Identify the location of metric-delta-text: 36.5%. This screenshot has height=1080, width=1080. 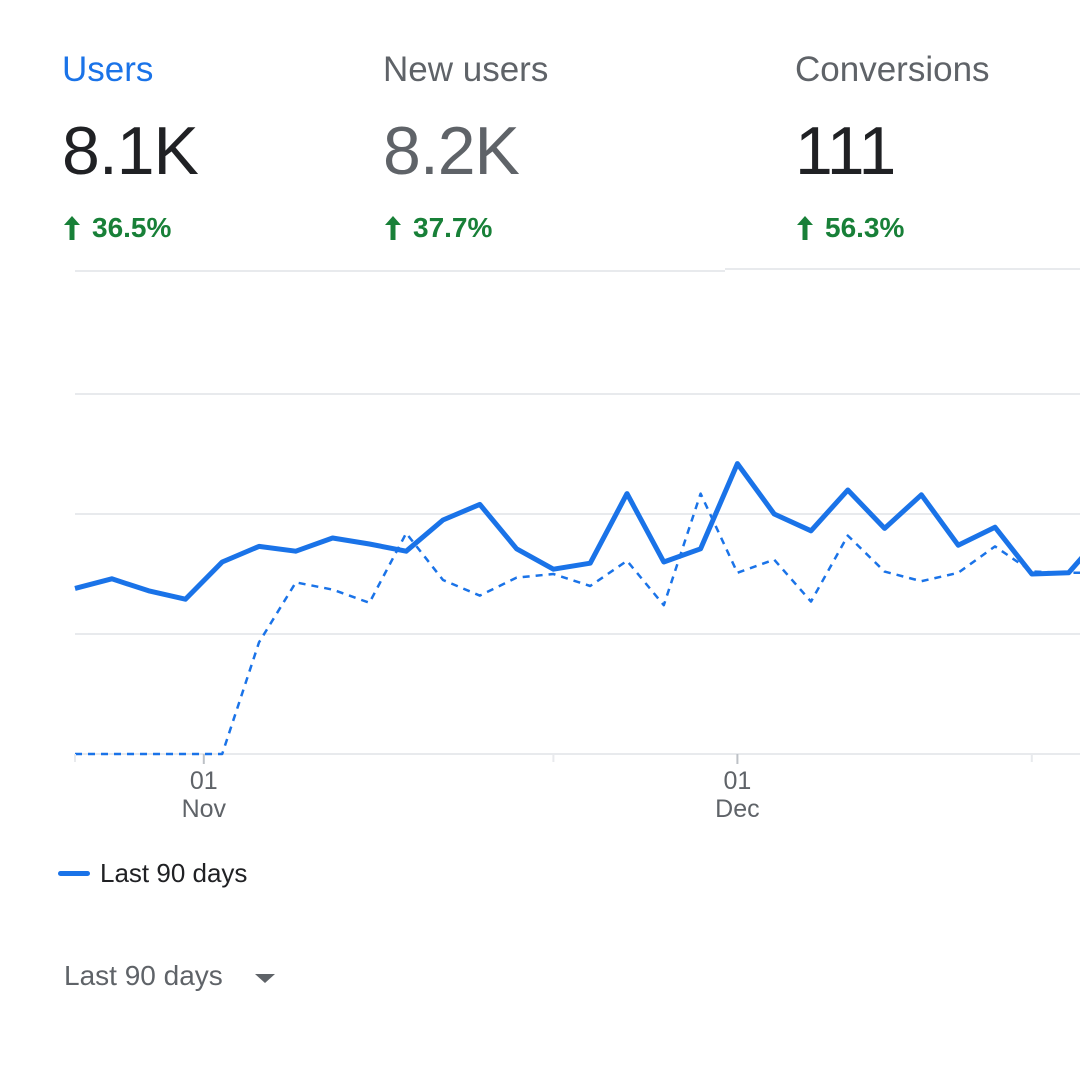
(132, 227).